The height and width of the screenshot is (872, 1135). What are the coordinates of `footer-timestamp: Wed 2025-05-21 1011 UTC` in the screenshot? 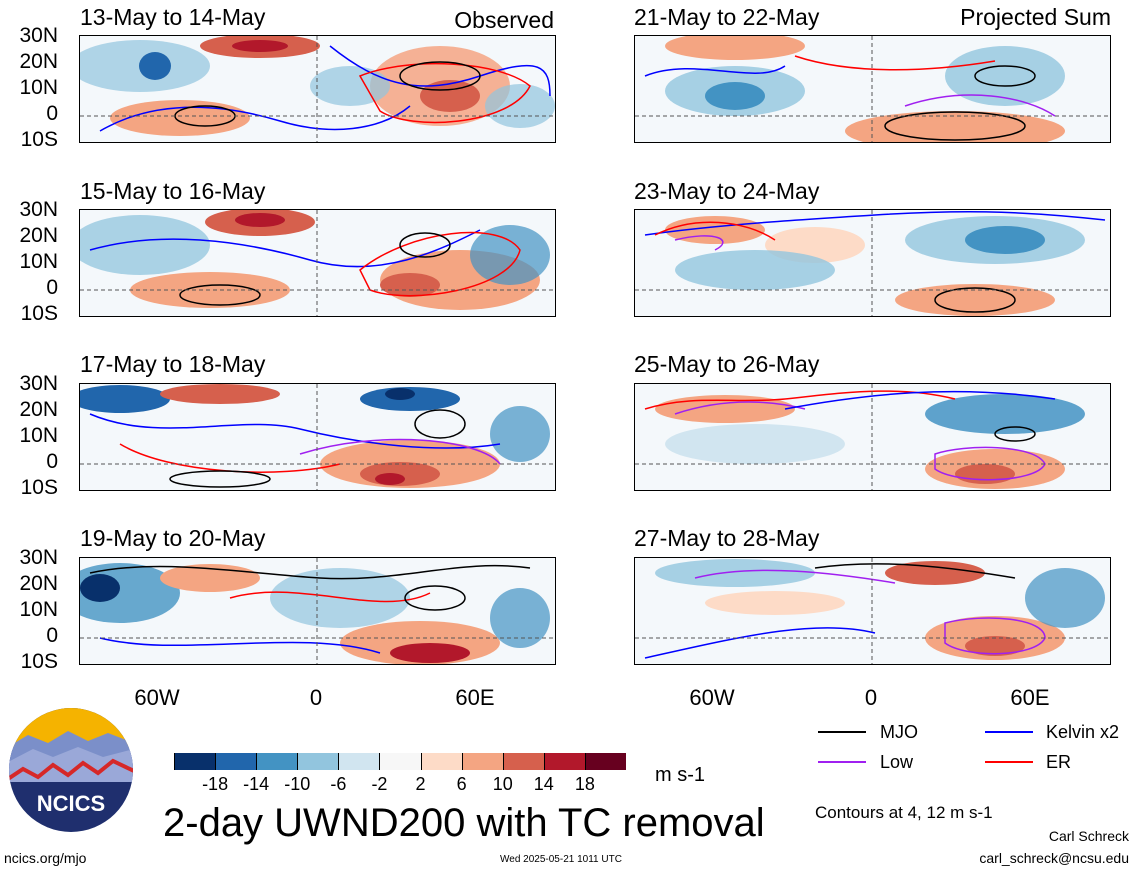 It's located at (561, 859).